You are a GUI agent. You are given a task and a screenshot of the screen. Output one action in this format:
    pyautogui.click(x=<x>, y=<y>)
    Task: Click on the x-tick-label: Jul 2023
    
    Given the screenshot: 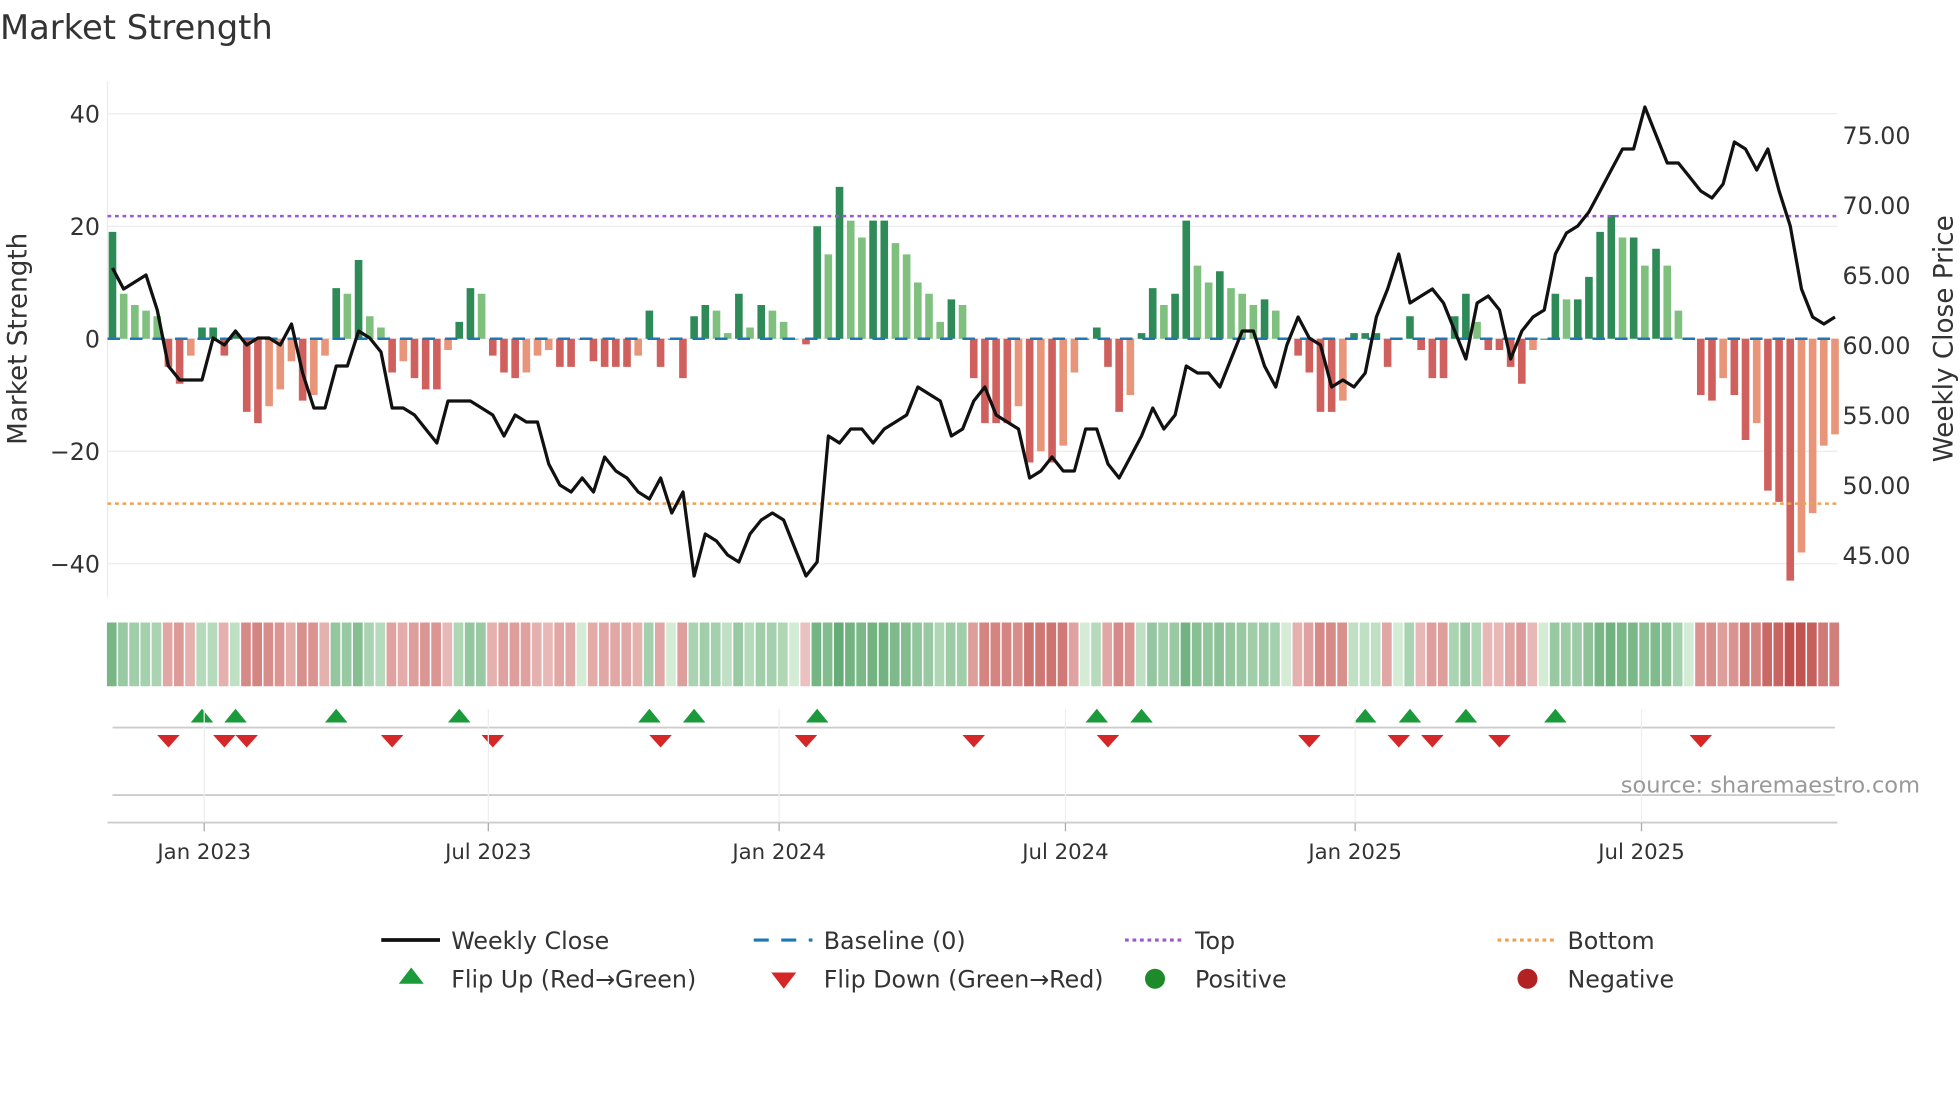 What is the action you would take?
    pyautogui.click(x=487, y=852)
    